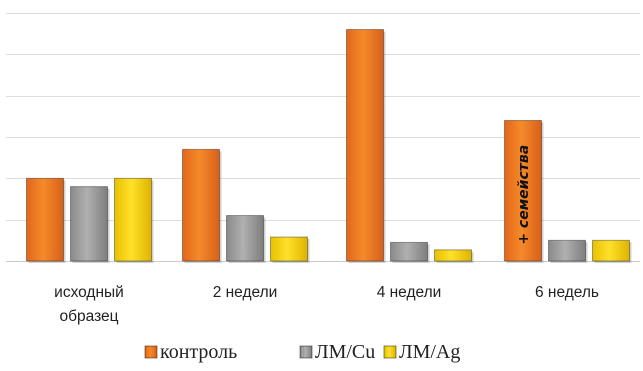 The height and width of the screenshot is (371, 643). I want to click on legend-label-0: контроль, so click(198, 352).